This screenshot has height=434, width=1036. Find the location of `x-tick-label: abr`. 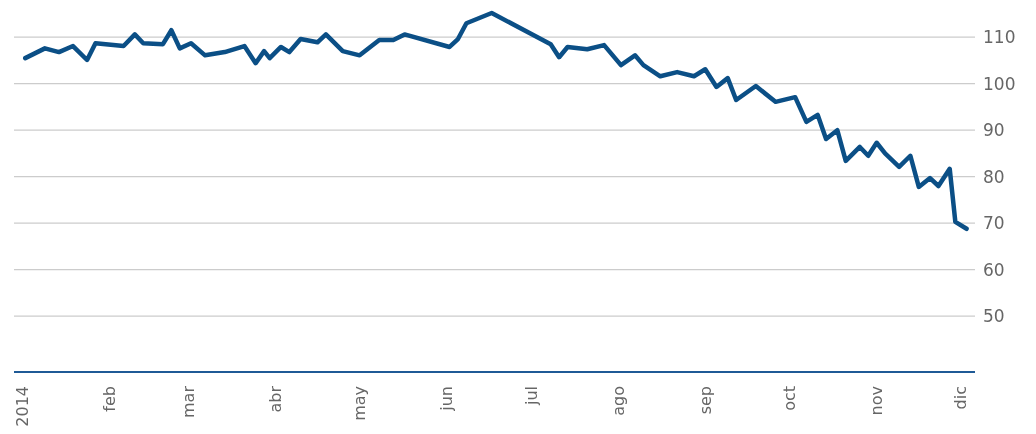

x-tick-label: abr is located at coordinates (275, 399).